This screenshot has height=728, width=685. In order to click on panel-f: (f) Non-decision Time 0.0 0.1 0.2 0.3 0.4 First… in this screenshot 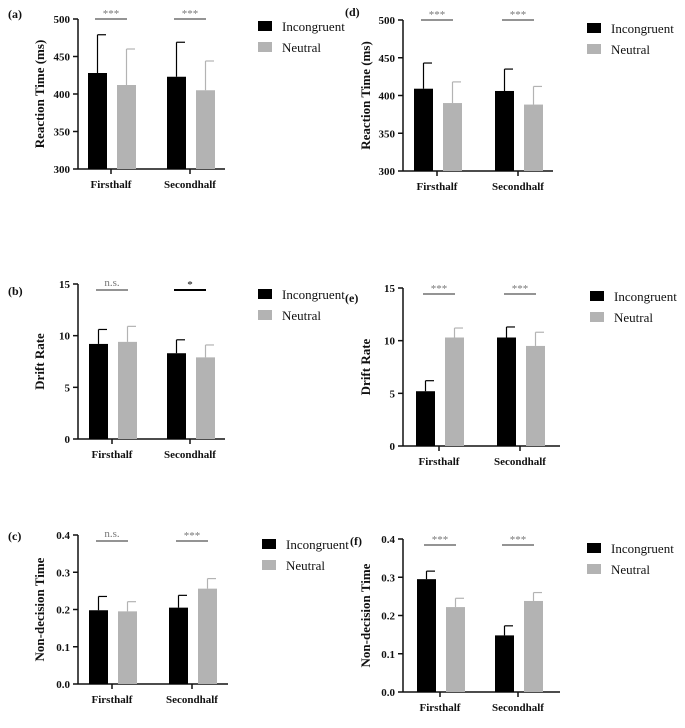, I will do `click(512, 624)`.